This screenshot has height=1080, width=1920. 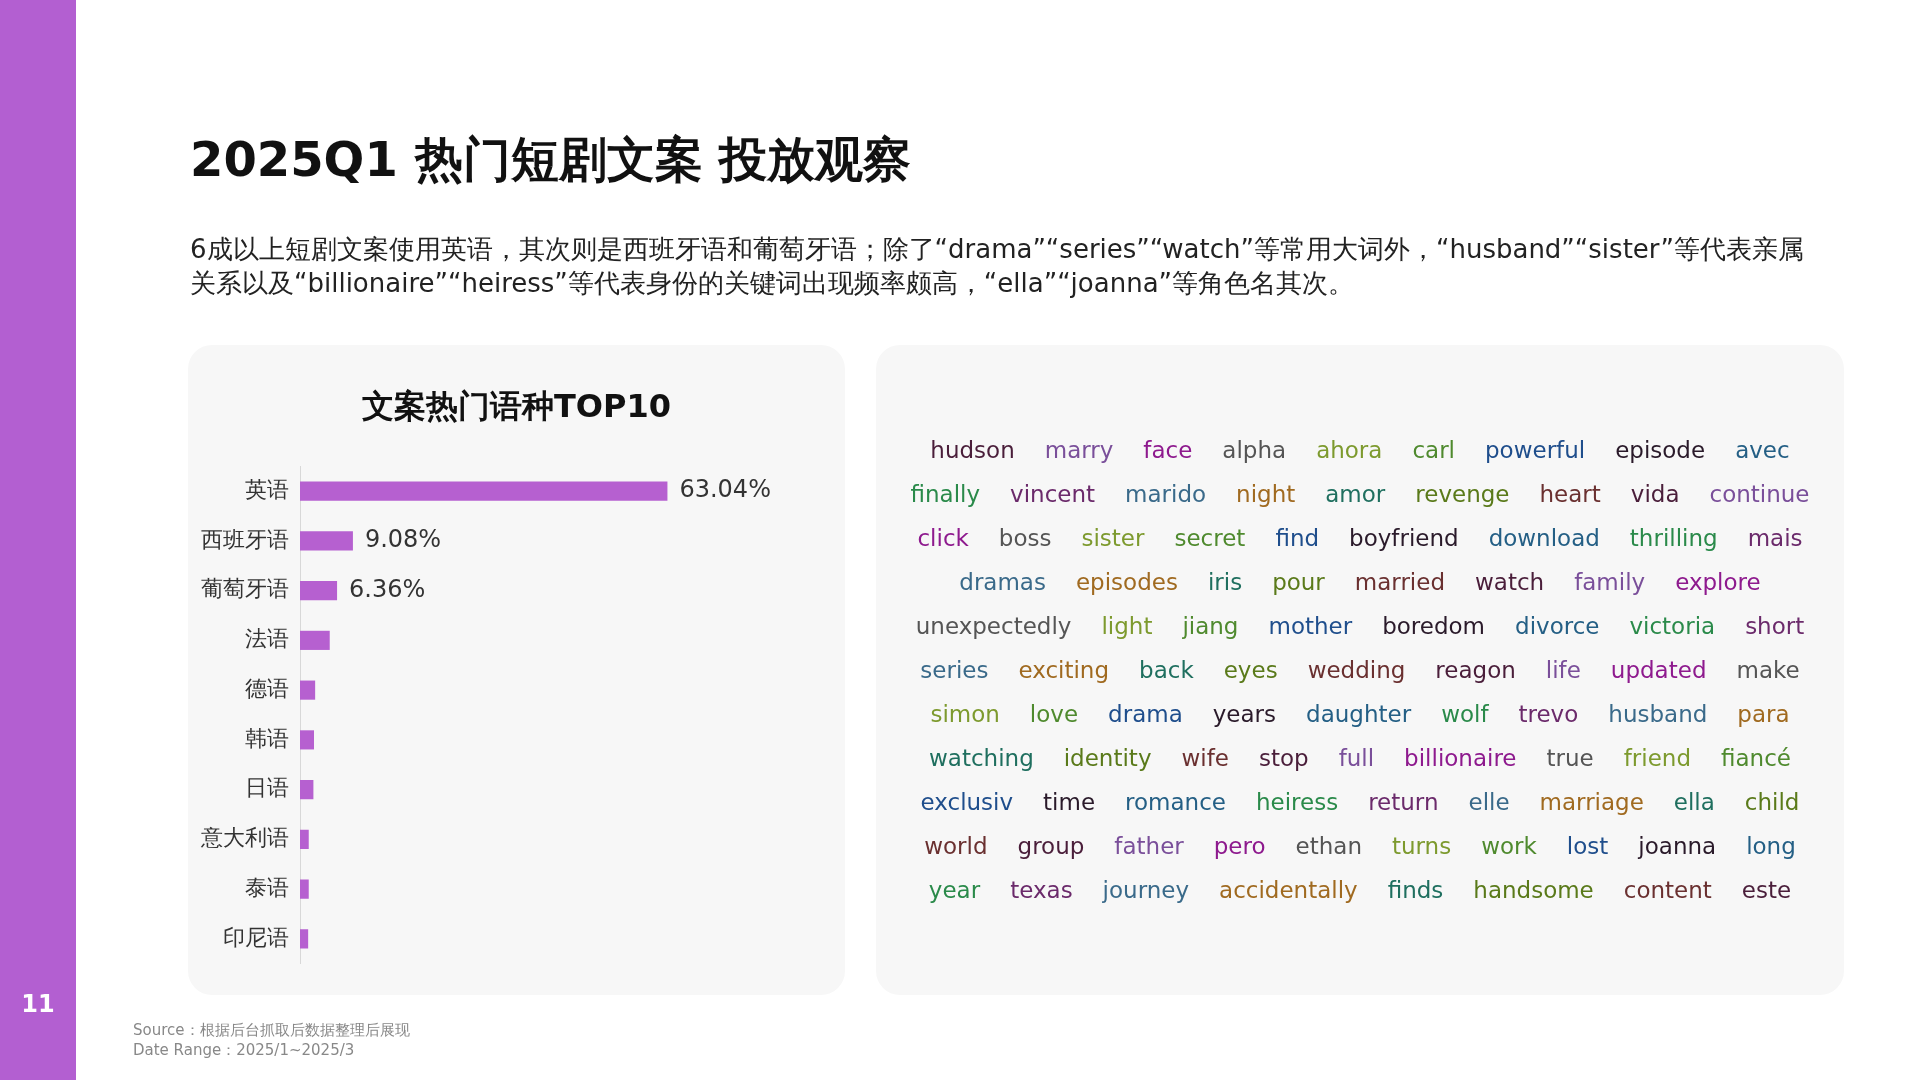 What do you see at coordinates (1210, 626) in the screenshot?
I see `text: jiang` at bounding box center [1210, 626].